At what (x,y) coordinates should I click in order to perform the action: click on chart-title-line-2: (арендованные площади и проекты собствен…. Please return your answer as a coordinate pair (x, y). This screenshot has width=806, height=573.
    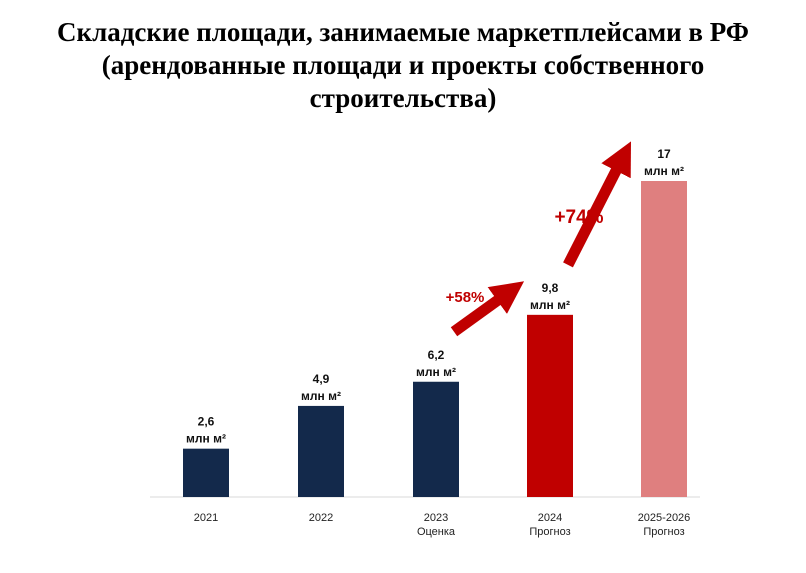
    Looking at the image, I should click on (403, 65).